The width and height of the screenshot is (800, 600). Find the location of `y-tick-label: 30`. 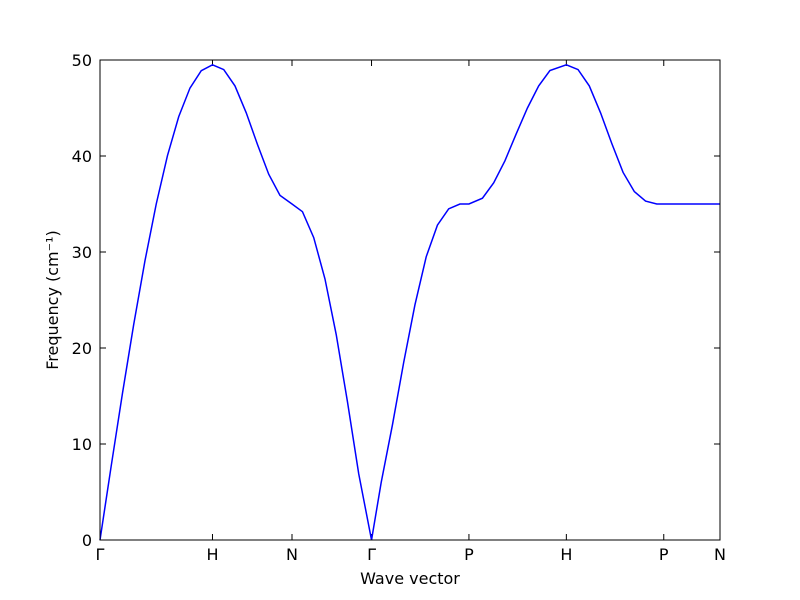

y-tick-label: 30 is located at coordinates (82, 252).